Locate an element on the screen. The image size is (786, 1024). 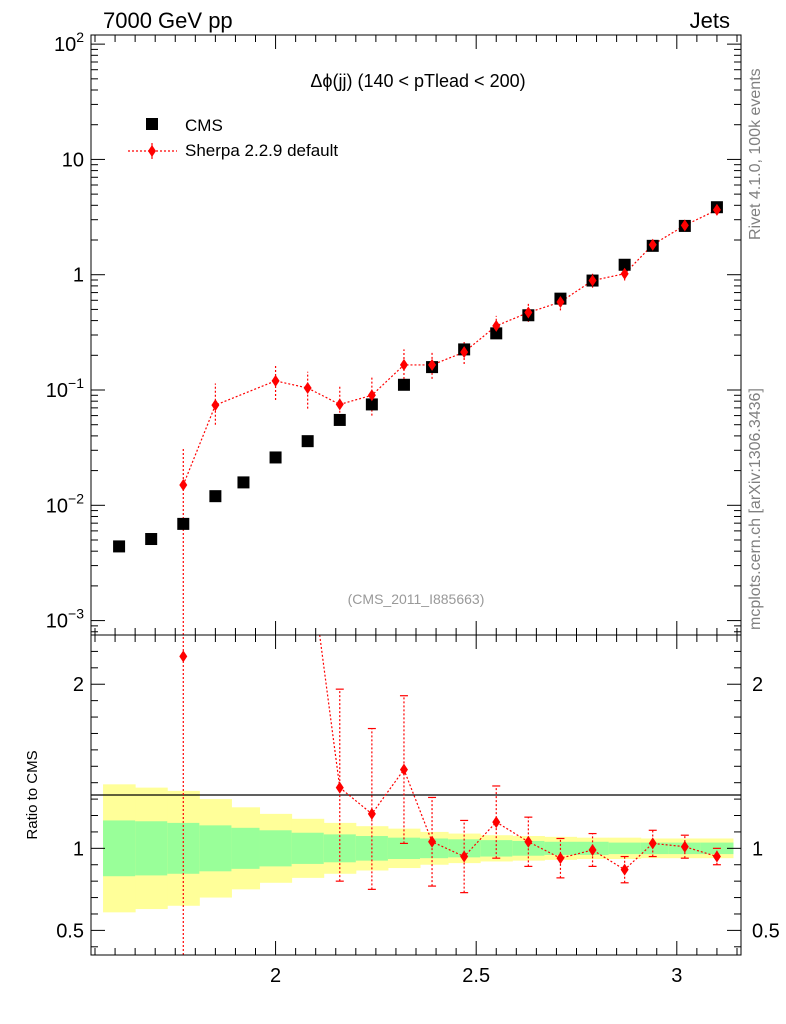
y-tick-label: 10² is located at coordinates (69, 42).